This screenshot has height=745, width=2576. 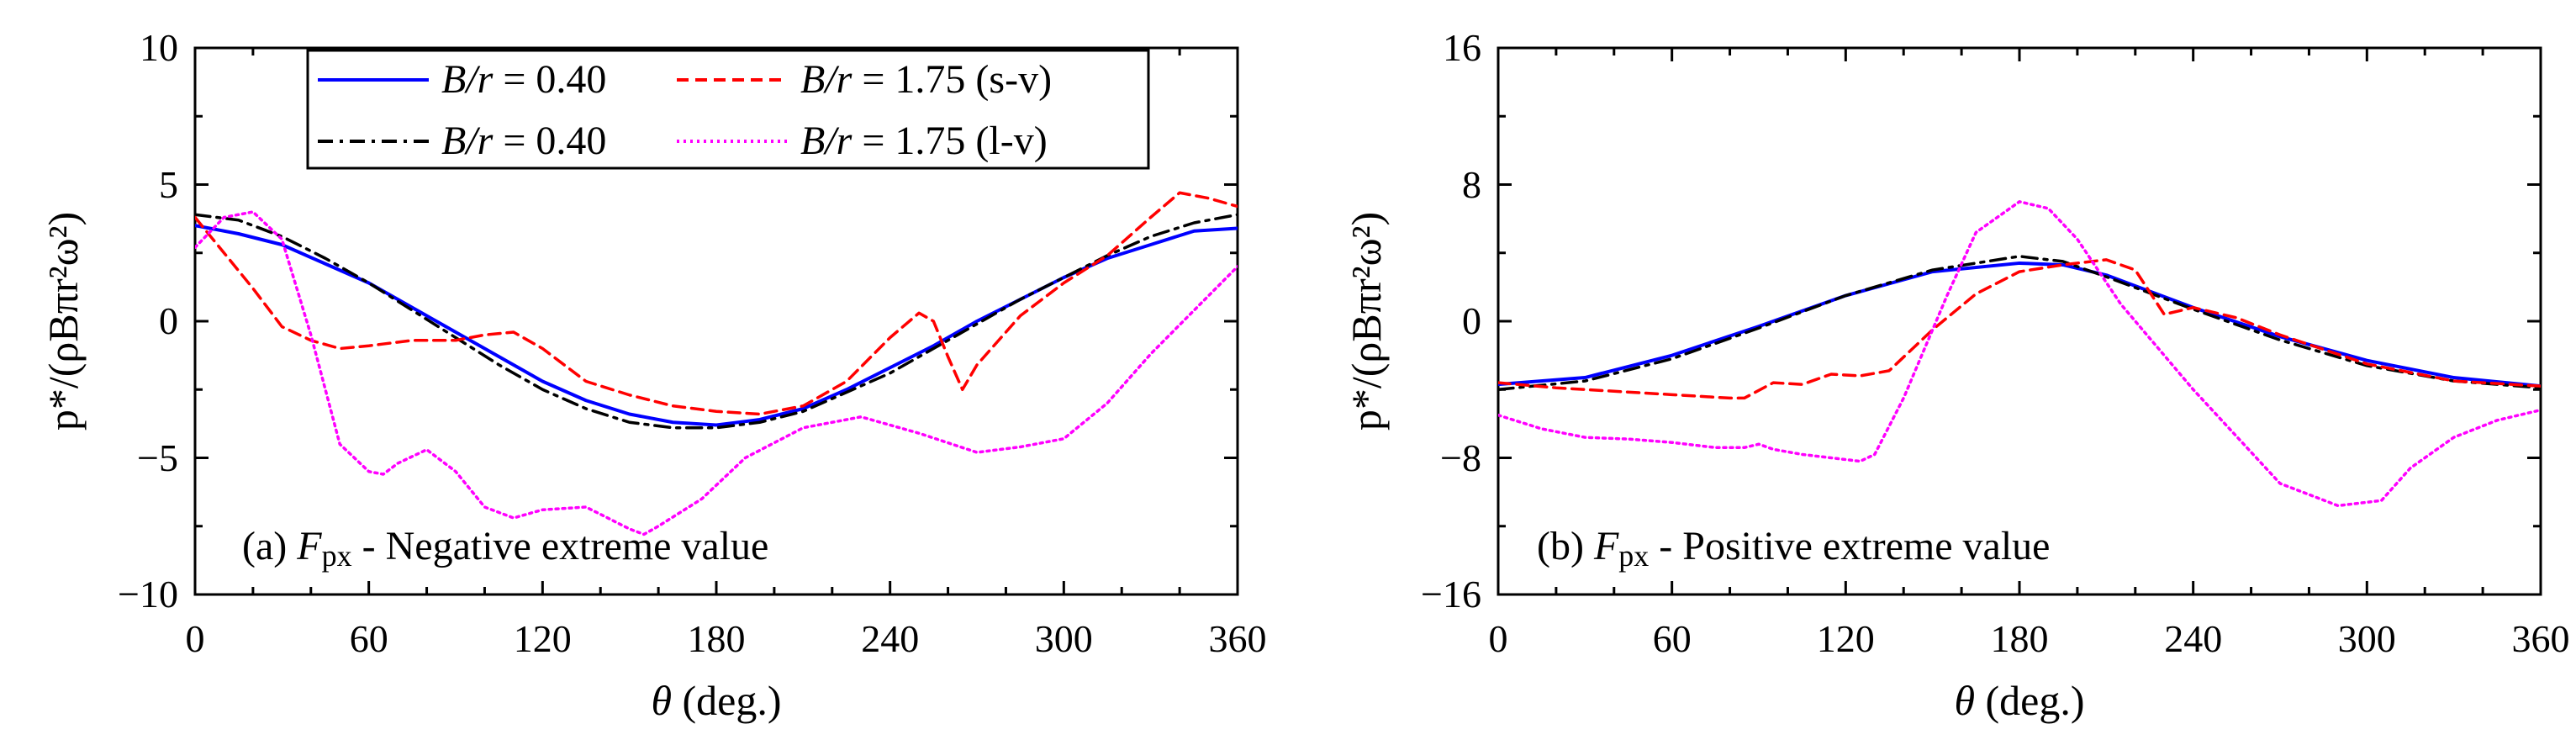 I want to click on panel-b-x-axis-symbol: θ, so click(x=1964, y=700).